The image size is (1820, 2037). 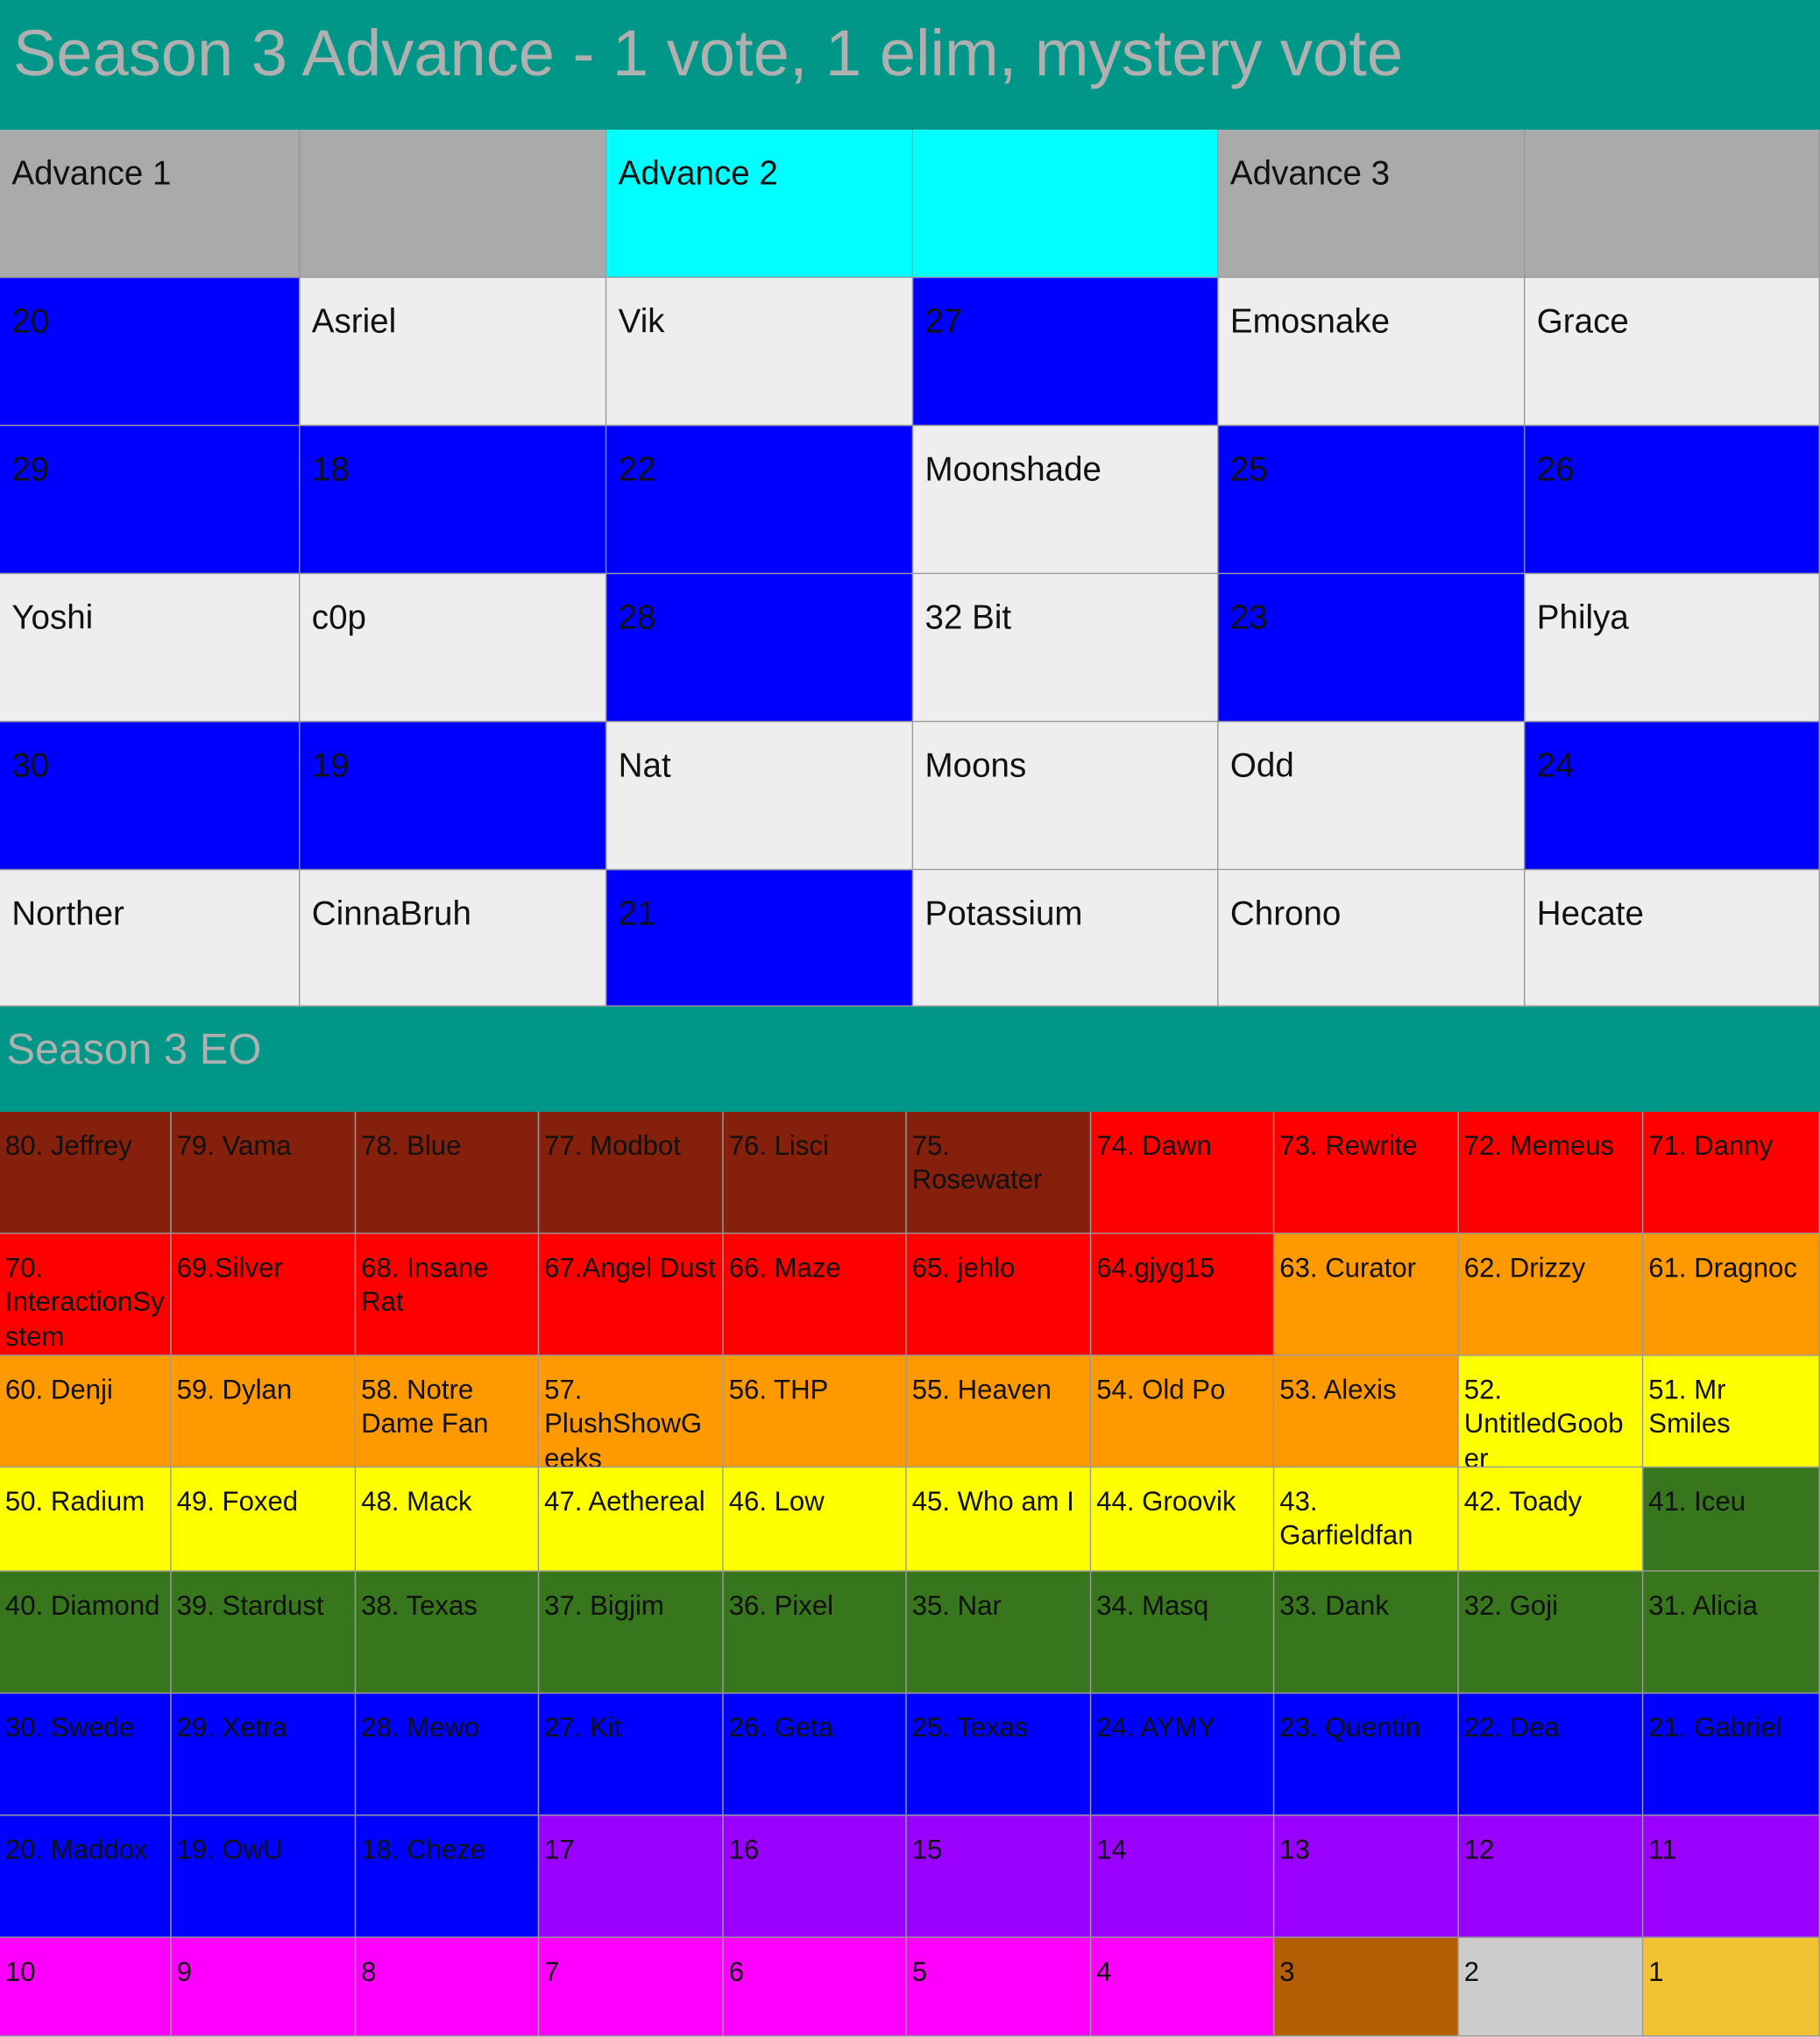 What do you see at coordinates (1672, 500) in the screenshot?
I see `cell: 26` at bounding box center [1672, 500].